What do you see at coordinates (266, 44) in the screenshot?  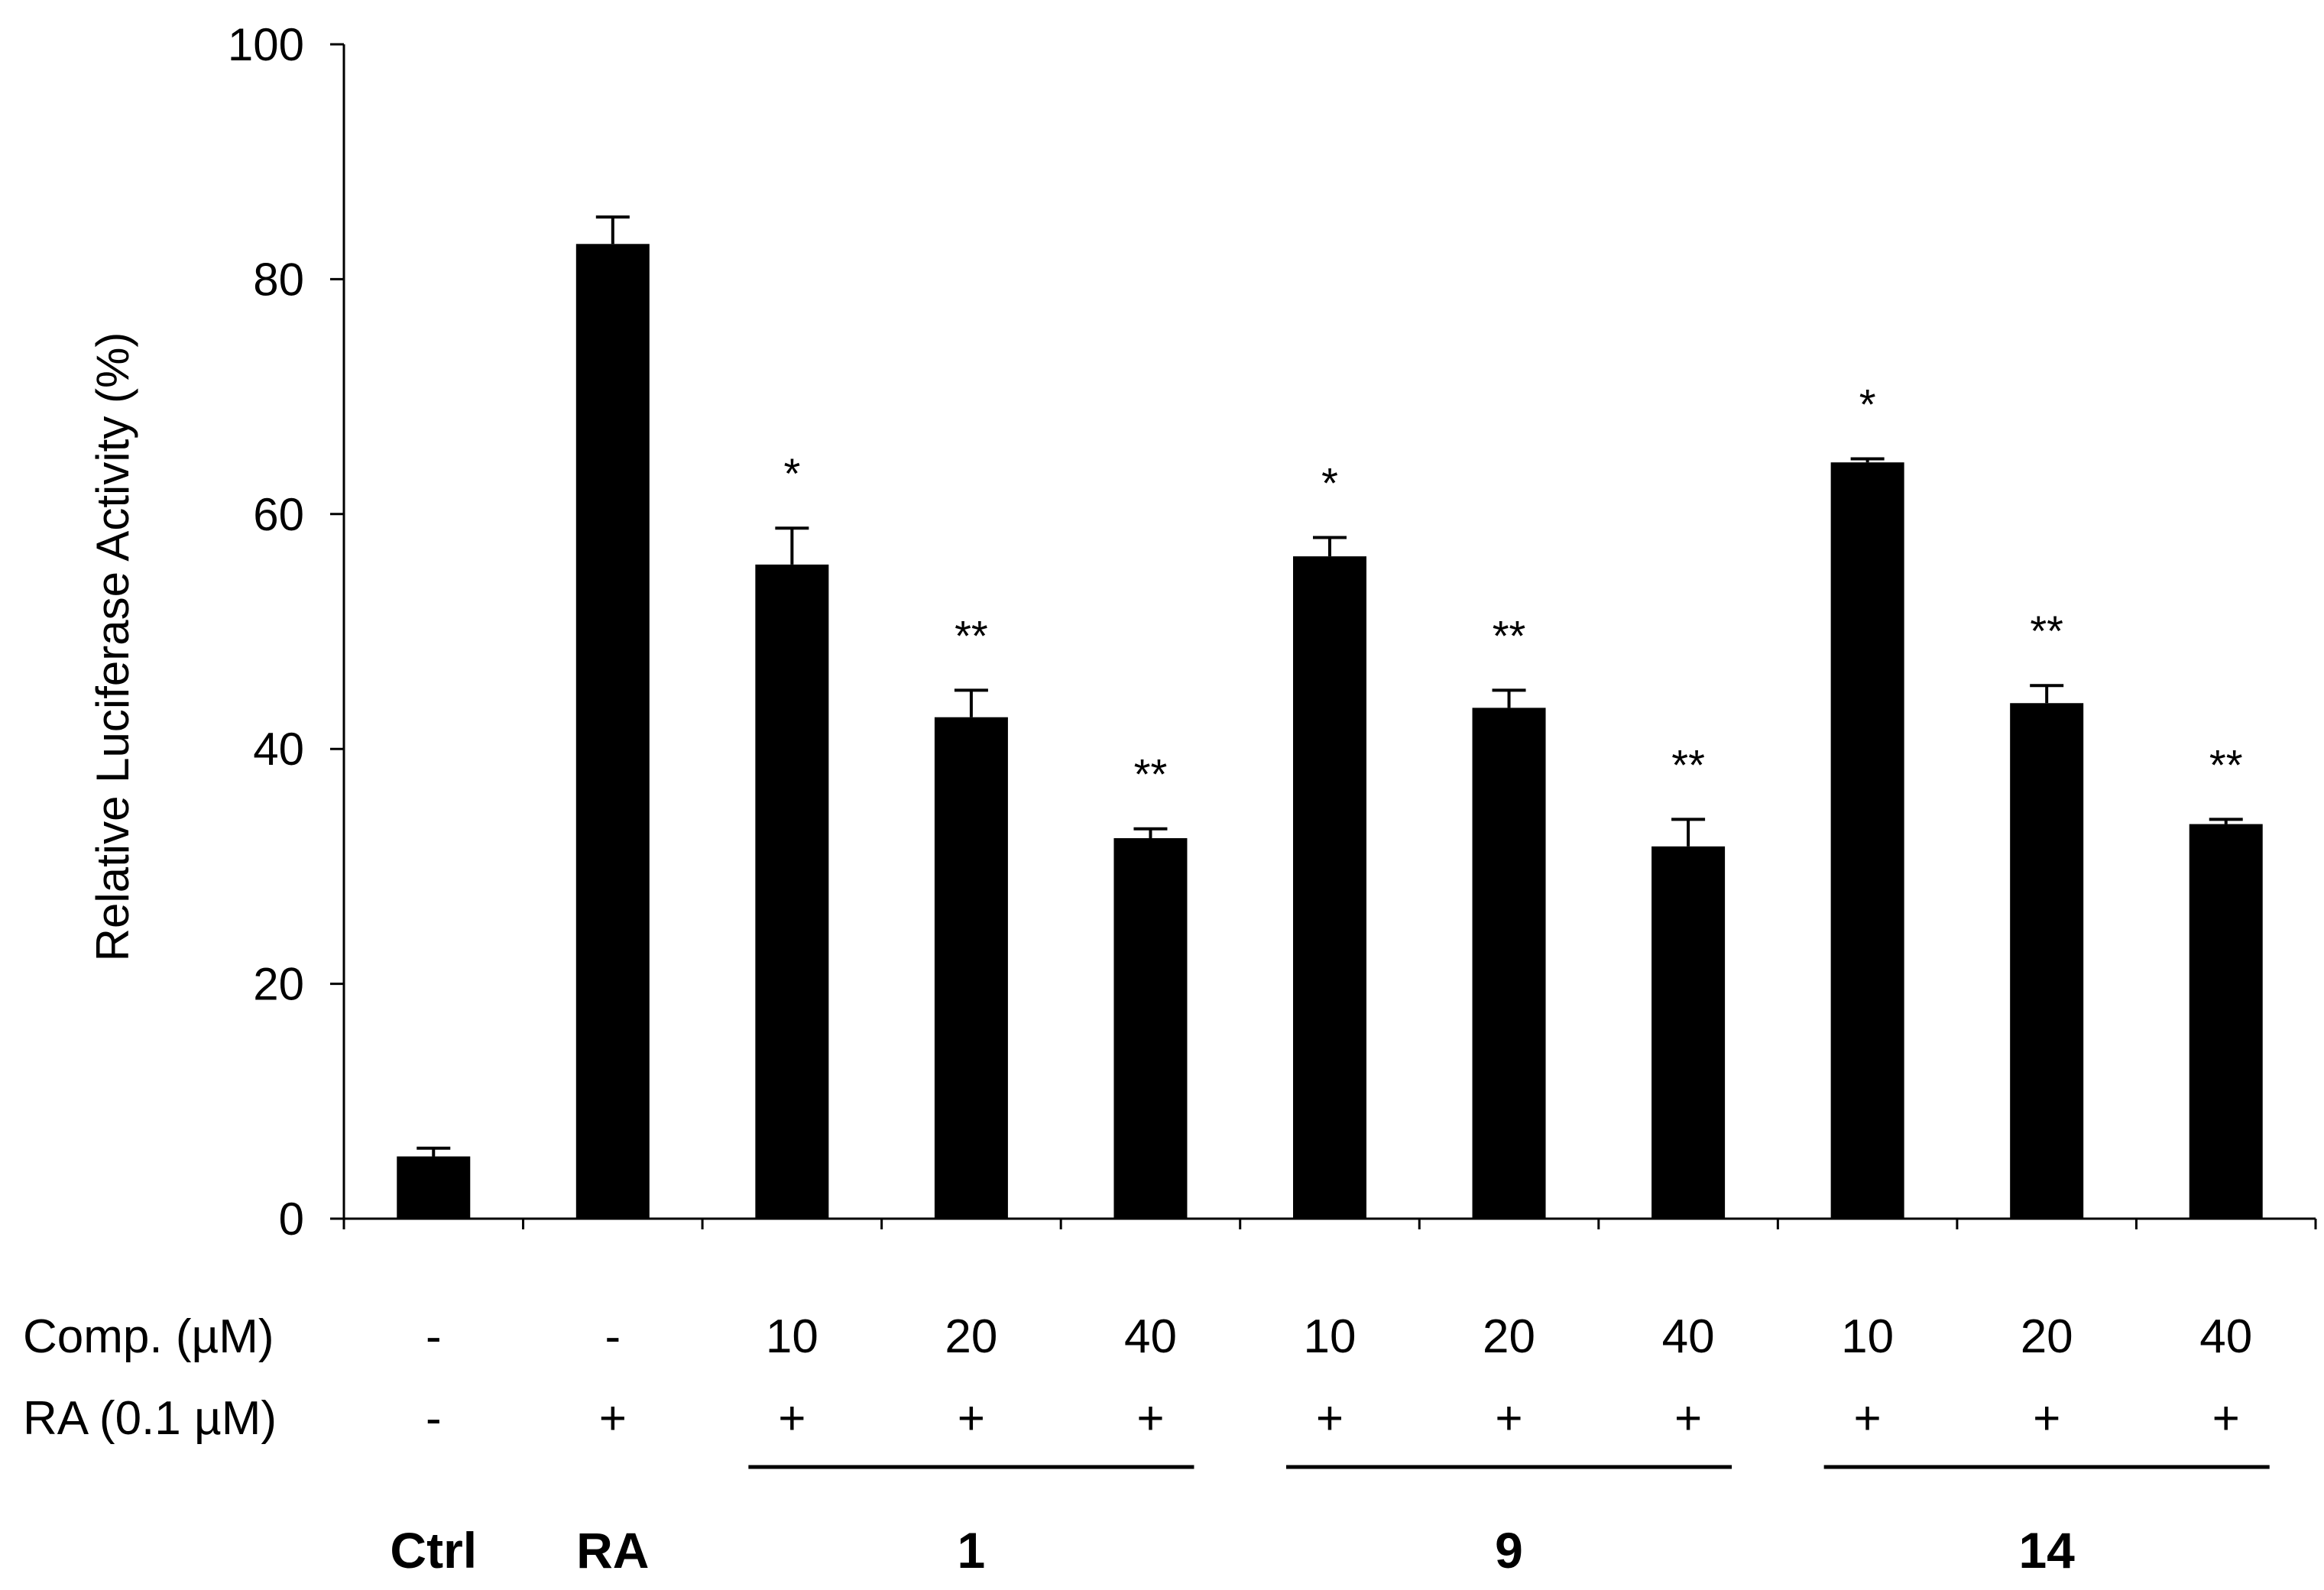 I see `y-tick-label: 100` at bounding box center [266, 44].